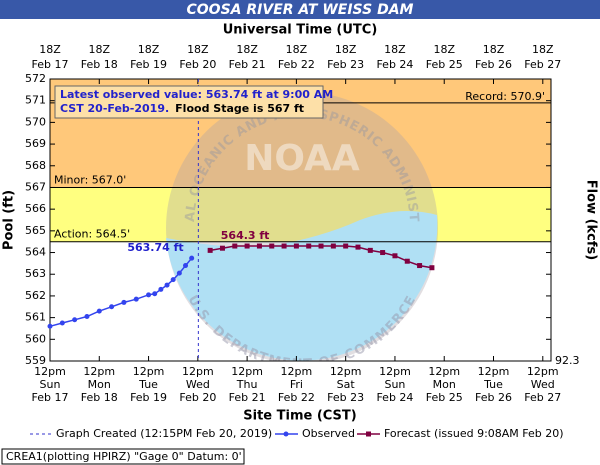 This screenshot has width=600, height=465. What do you see at coordinates (35, 295) in the screenshot?
I see `y-tick-label: 562` at bounding box center [35, 295].